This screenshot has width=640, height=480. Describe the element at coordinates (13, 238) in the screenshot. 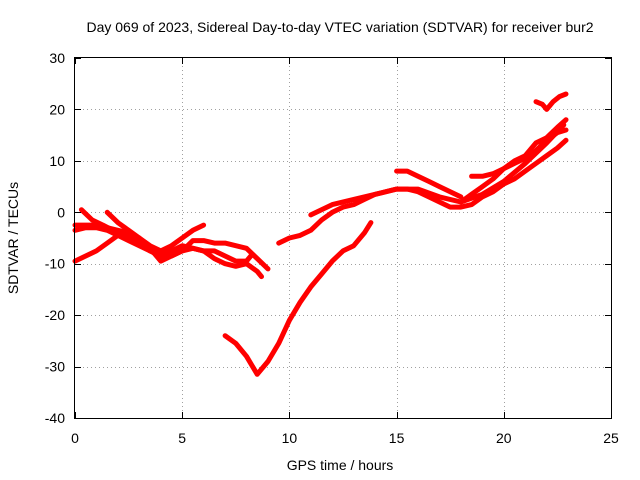

I see `y-axis-label: SDTVAR / TECUs` at that location.